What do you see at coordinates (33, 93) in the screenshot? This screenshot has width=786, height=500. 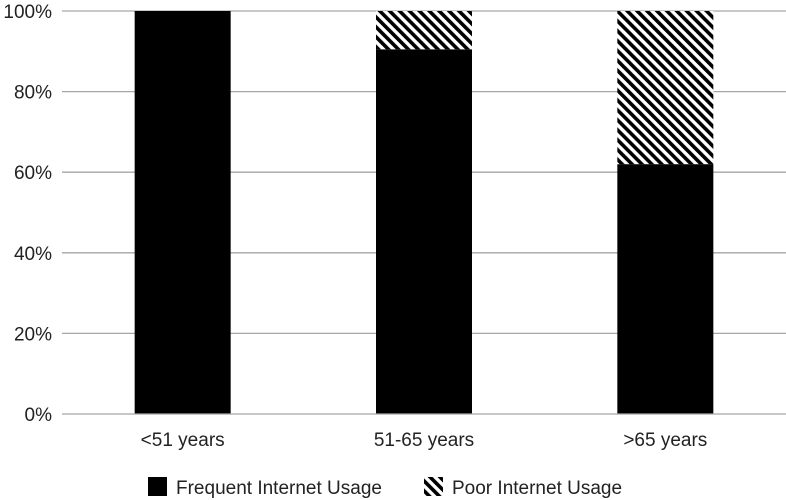 I see `y-tick-label: 80%` at bounding box center [33, 93].